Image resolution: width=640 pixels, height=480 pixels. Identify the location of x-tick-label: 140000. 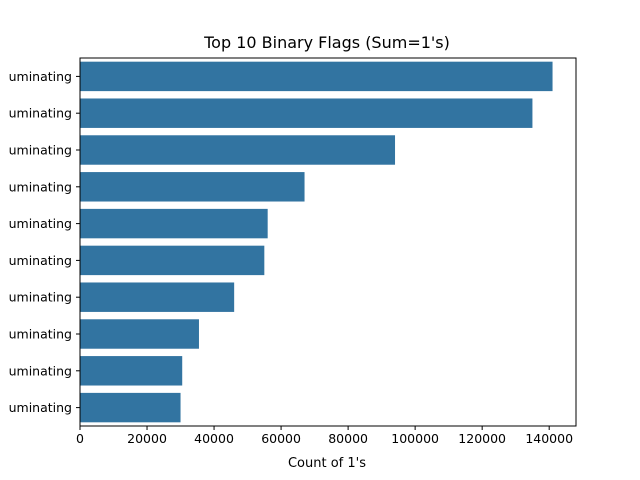
(549, 438).